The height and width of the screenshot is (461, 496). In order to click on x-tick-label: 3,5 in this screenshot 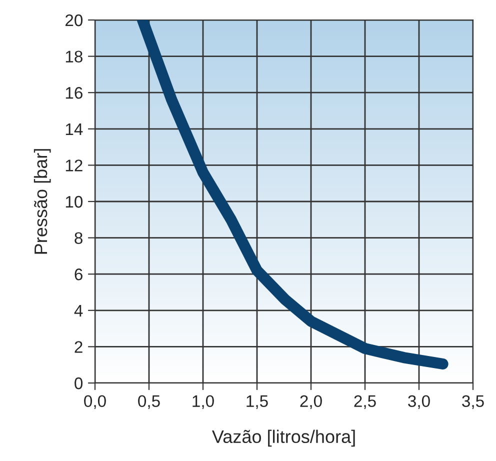, I will do `click(473, 402)`.